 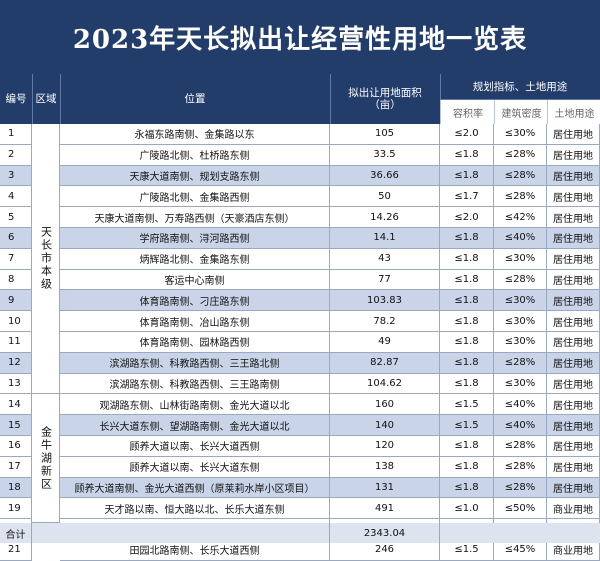 What do you see at coordinates (385, 342) in the screenshot?
I see `cell-area: 49` at bounding box center [385, 342].